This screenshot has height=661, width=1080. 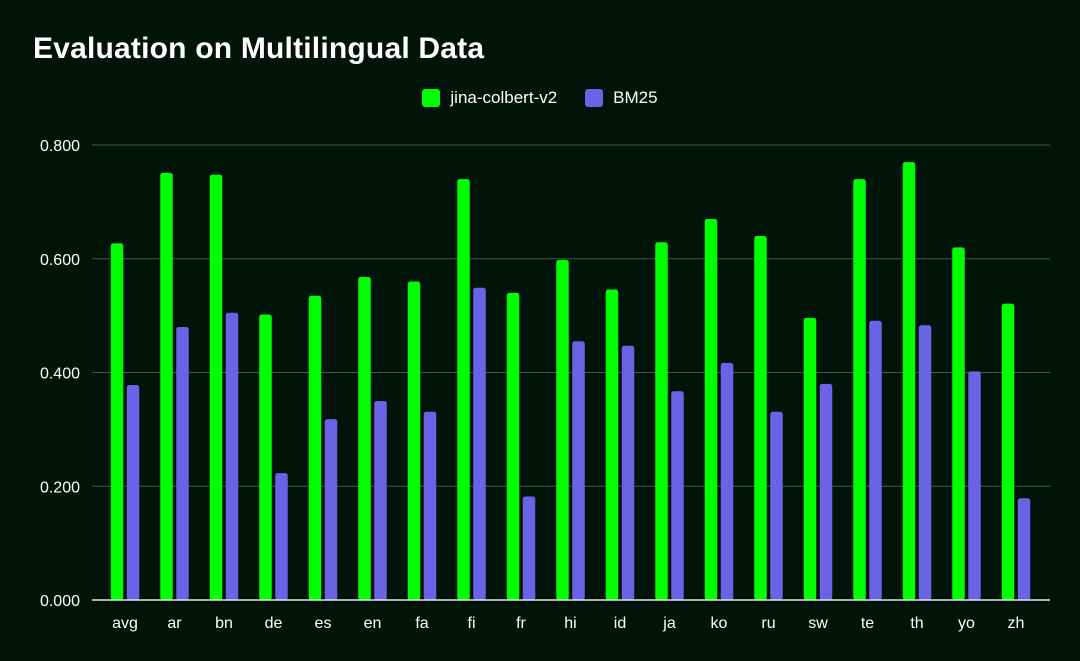 What do you see at coordinates (958, 423) in the screenshot?
I see `bar-jina-colbert-v2-yo` at bounding box center [958, 423].